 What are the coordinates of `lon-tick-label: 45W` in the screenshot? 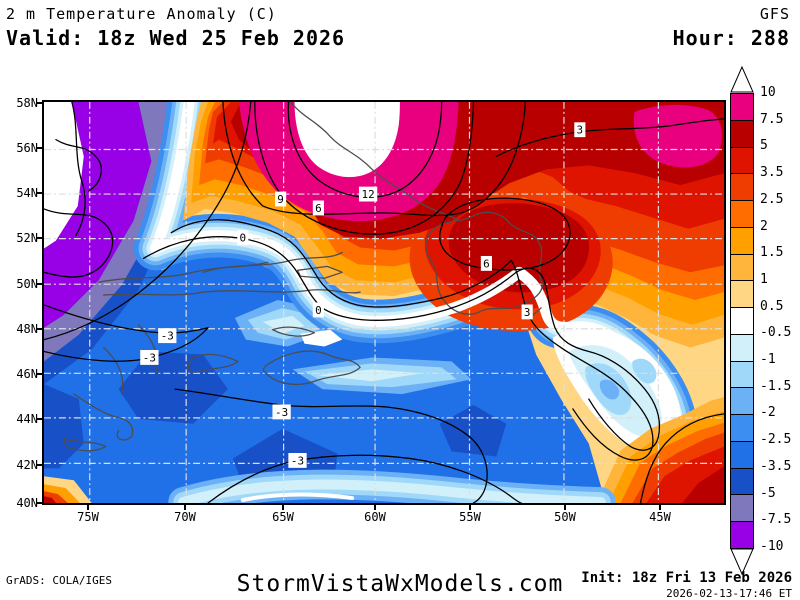 It's located at (660, 517).